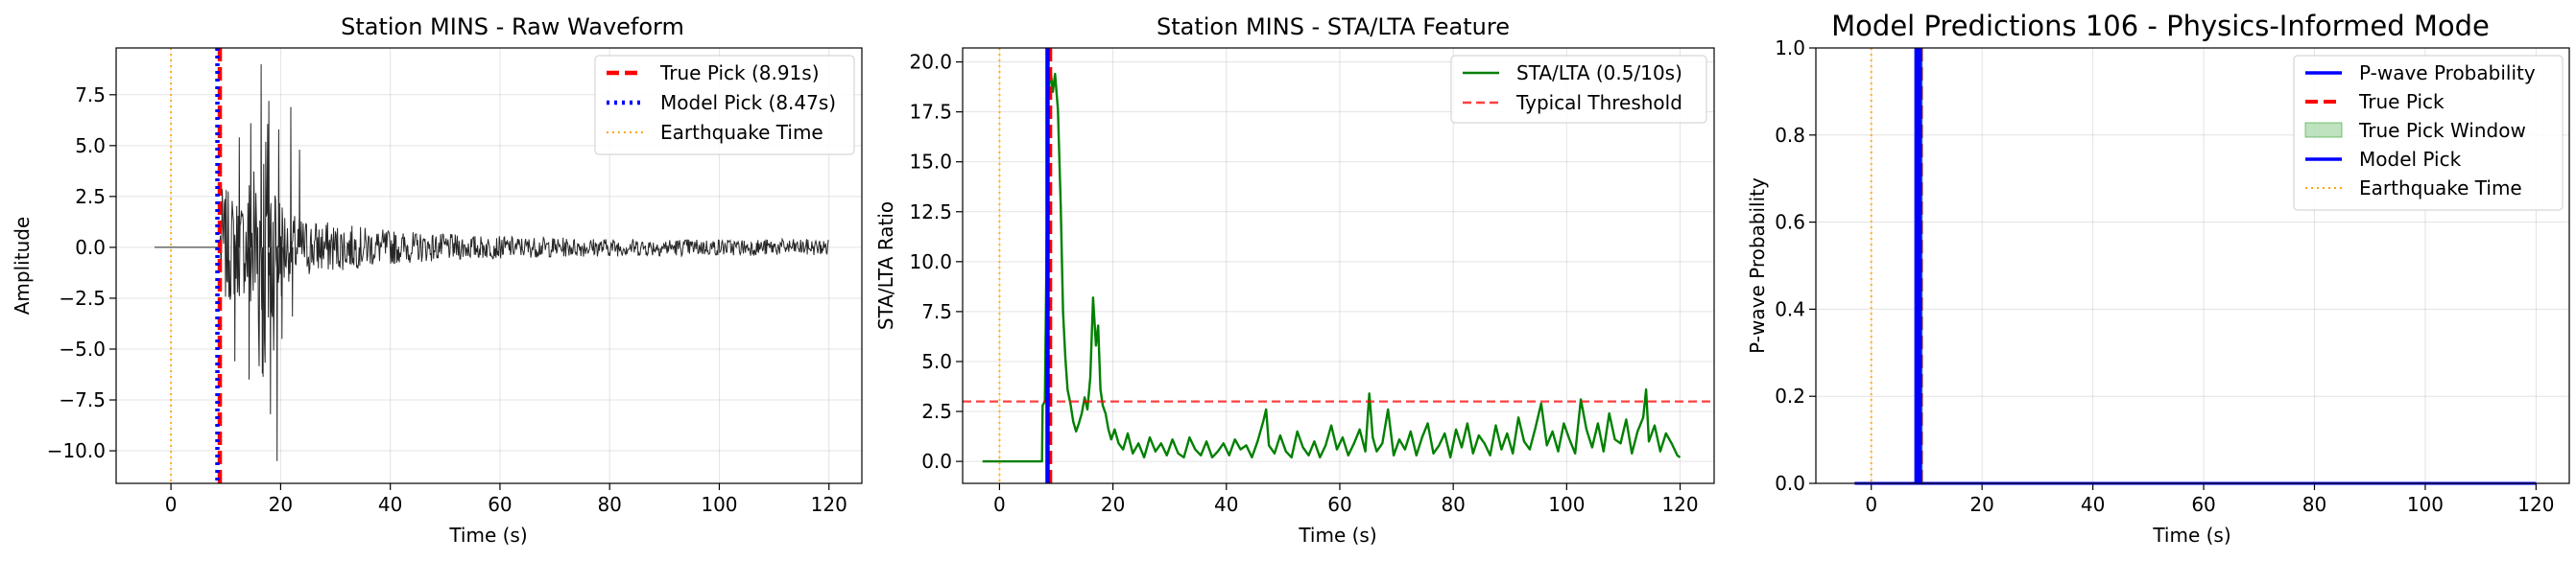 The image size is (2576, 562). I want to click on legend-label: Typical Threshold, so click(1598, 102).